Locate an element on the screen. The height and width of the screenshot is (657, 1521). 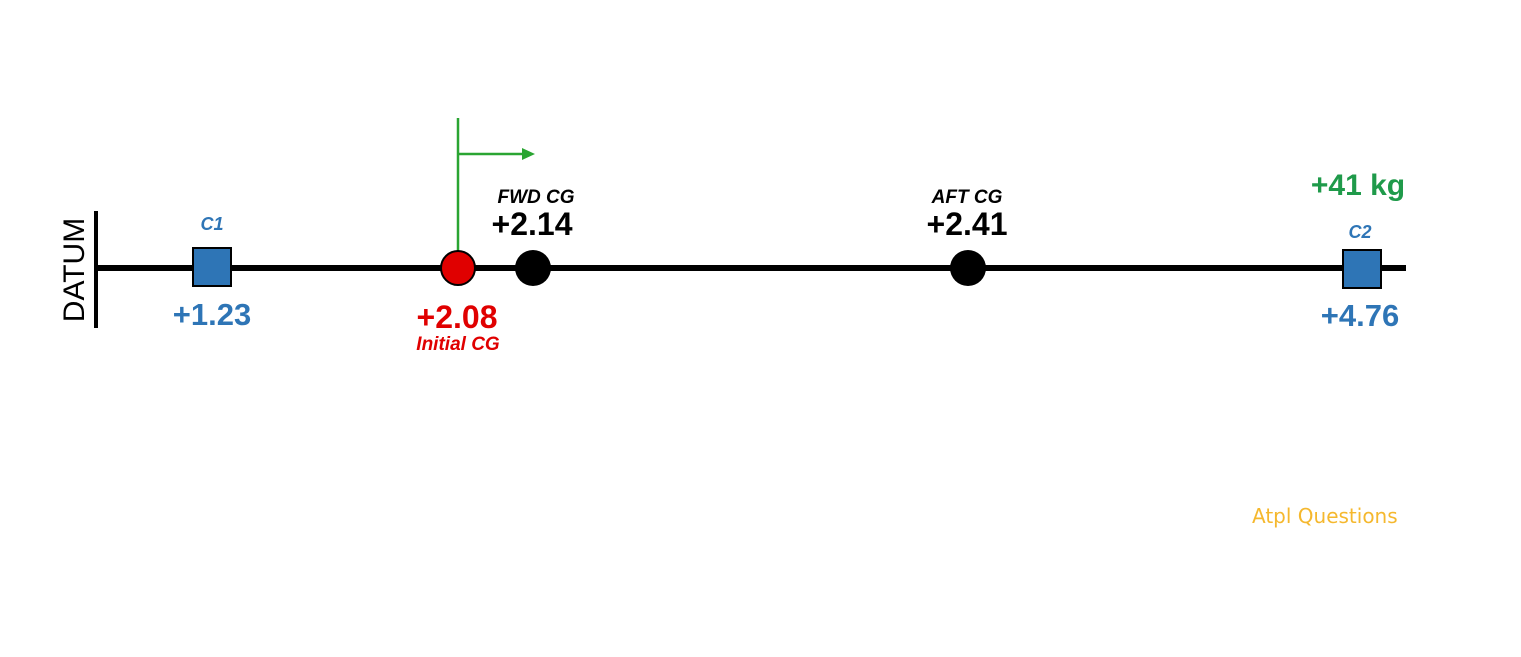
datum-label: DATUM is located at coordinates (74, 270).